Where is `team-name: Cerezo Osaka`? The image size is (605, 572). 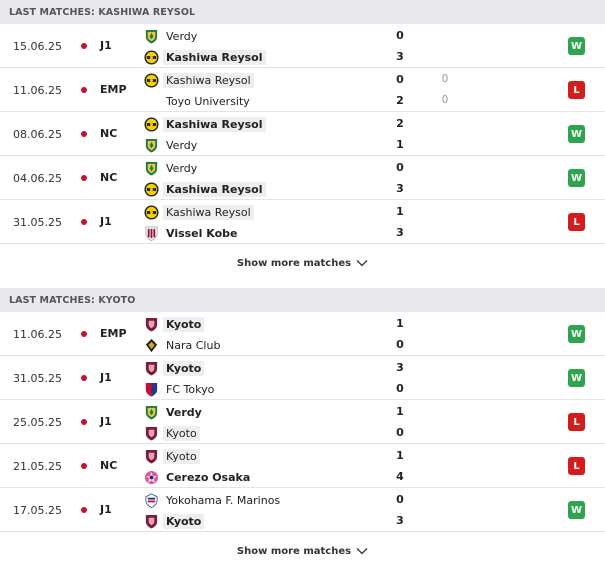
team-name: Cerezo Osaka is located at coordinates (208, 477).